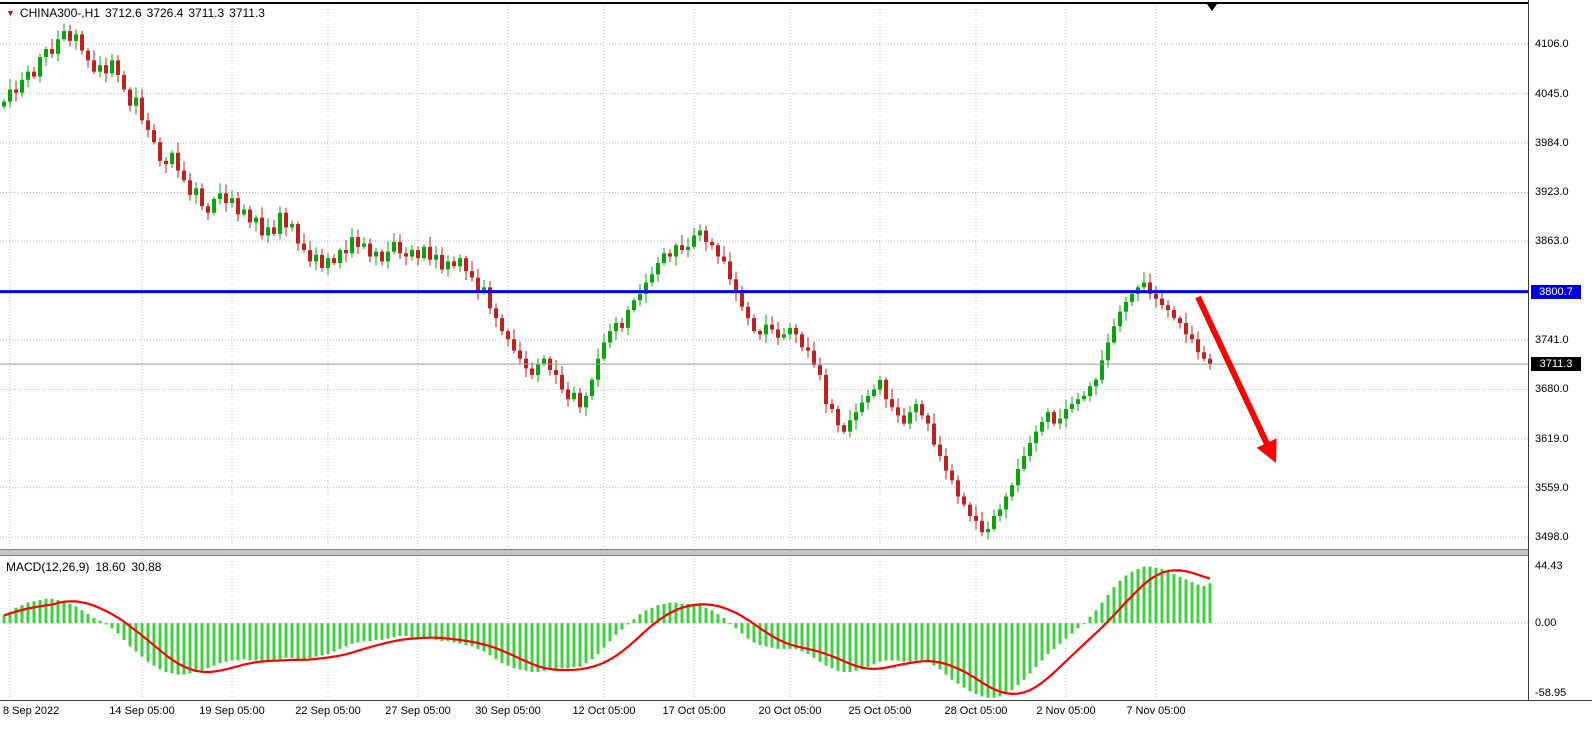 The height and width of the screenshot is (735, 1592). Describe the element at coordinates (1551, 693) in the screenshot. I see `macd-scale-label: -58.95` at that location.